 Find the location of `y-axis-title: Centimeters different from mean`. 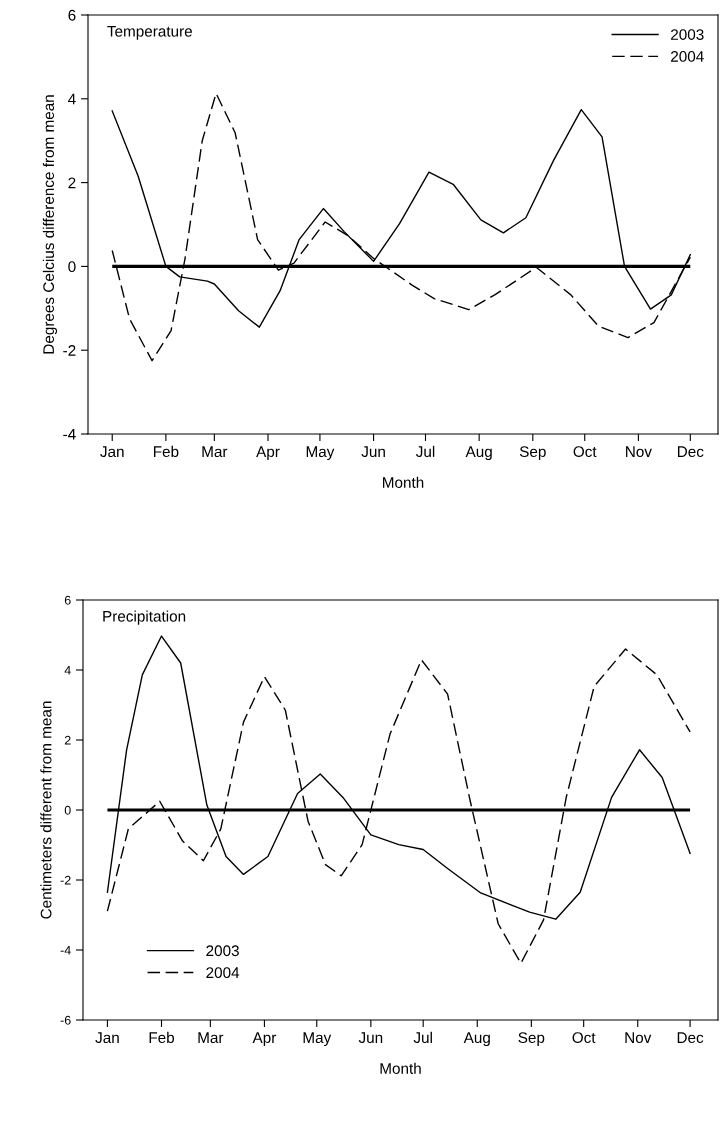

y-axis-title: Centimeters different from mean is located at coordinates (46, 810).